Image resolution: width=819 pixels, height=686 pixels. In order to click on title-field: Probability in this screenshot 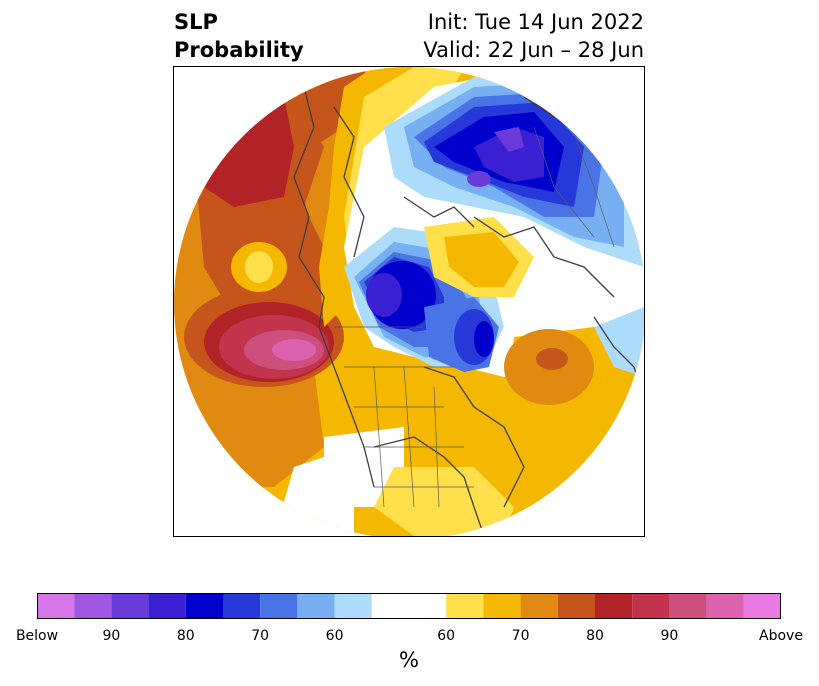, I will do `click(239, 50)`.